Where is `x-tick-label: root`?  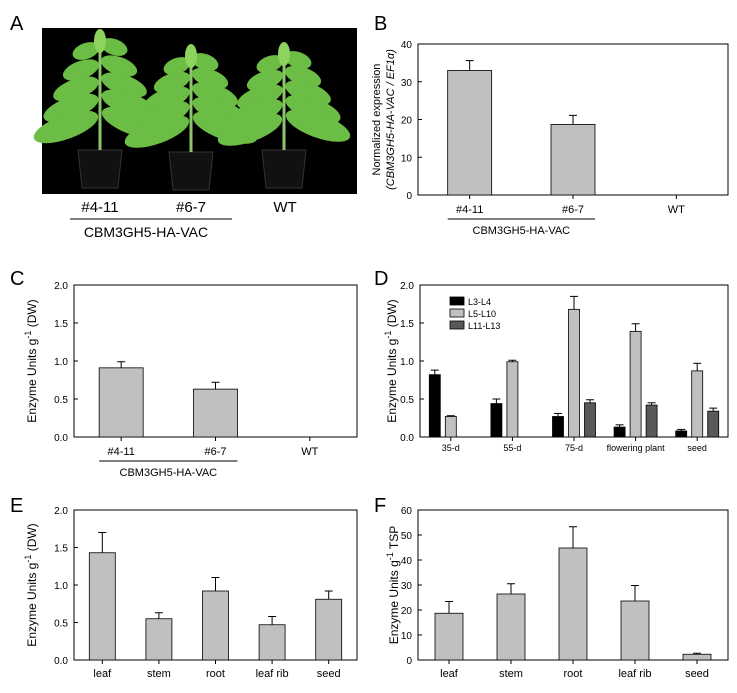 x-tick-label: root is located at coordinates (573, 674).